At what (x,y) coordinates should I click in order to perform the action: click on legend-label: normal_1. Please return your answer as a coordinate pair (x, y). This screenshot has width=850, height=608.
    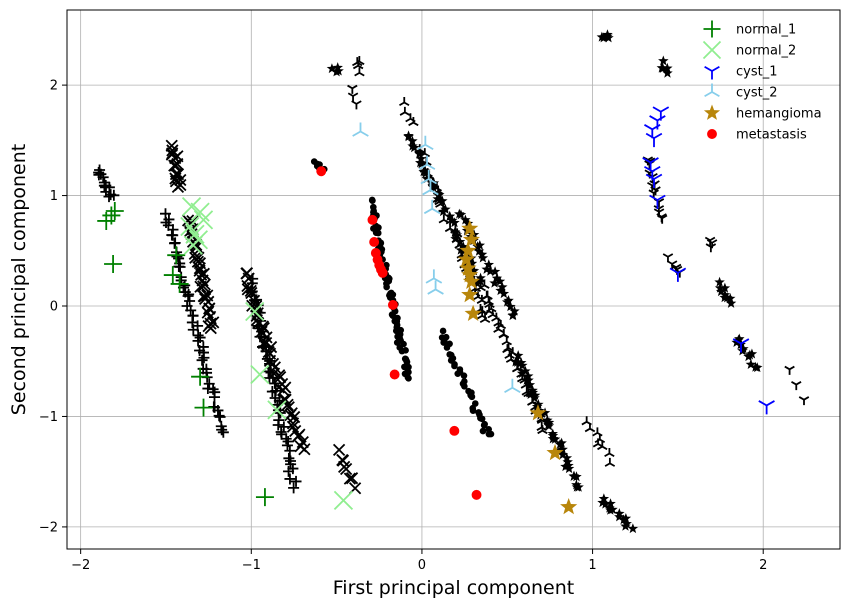
    Looking at the image, I should click on (766, 30).